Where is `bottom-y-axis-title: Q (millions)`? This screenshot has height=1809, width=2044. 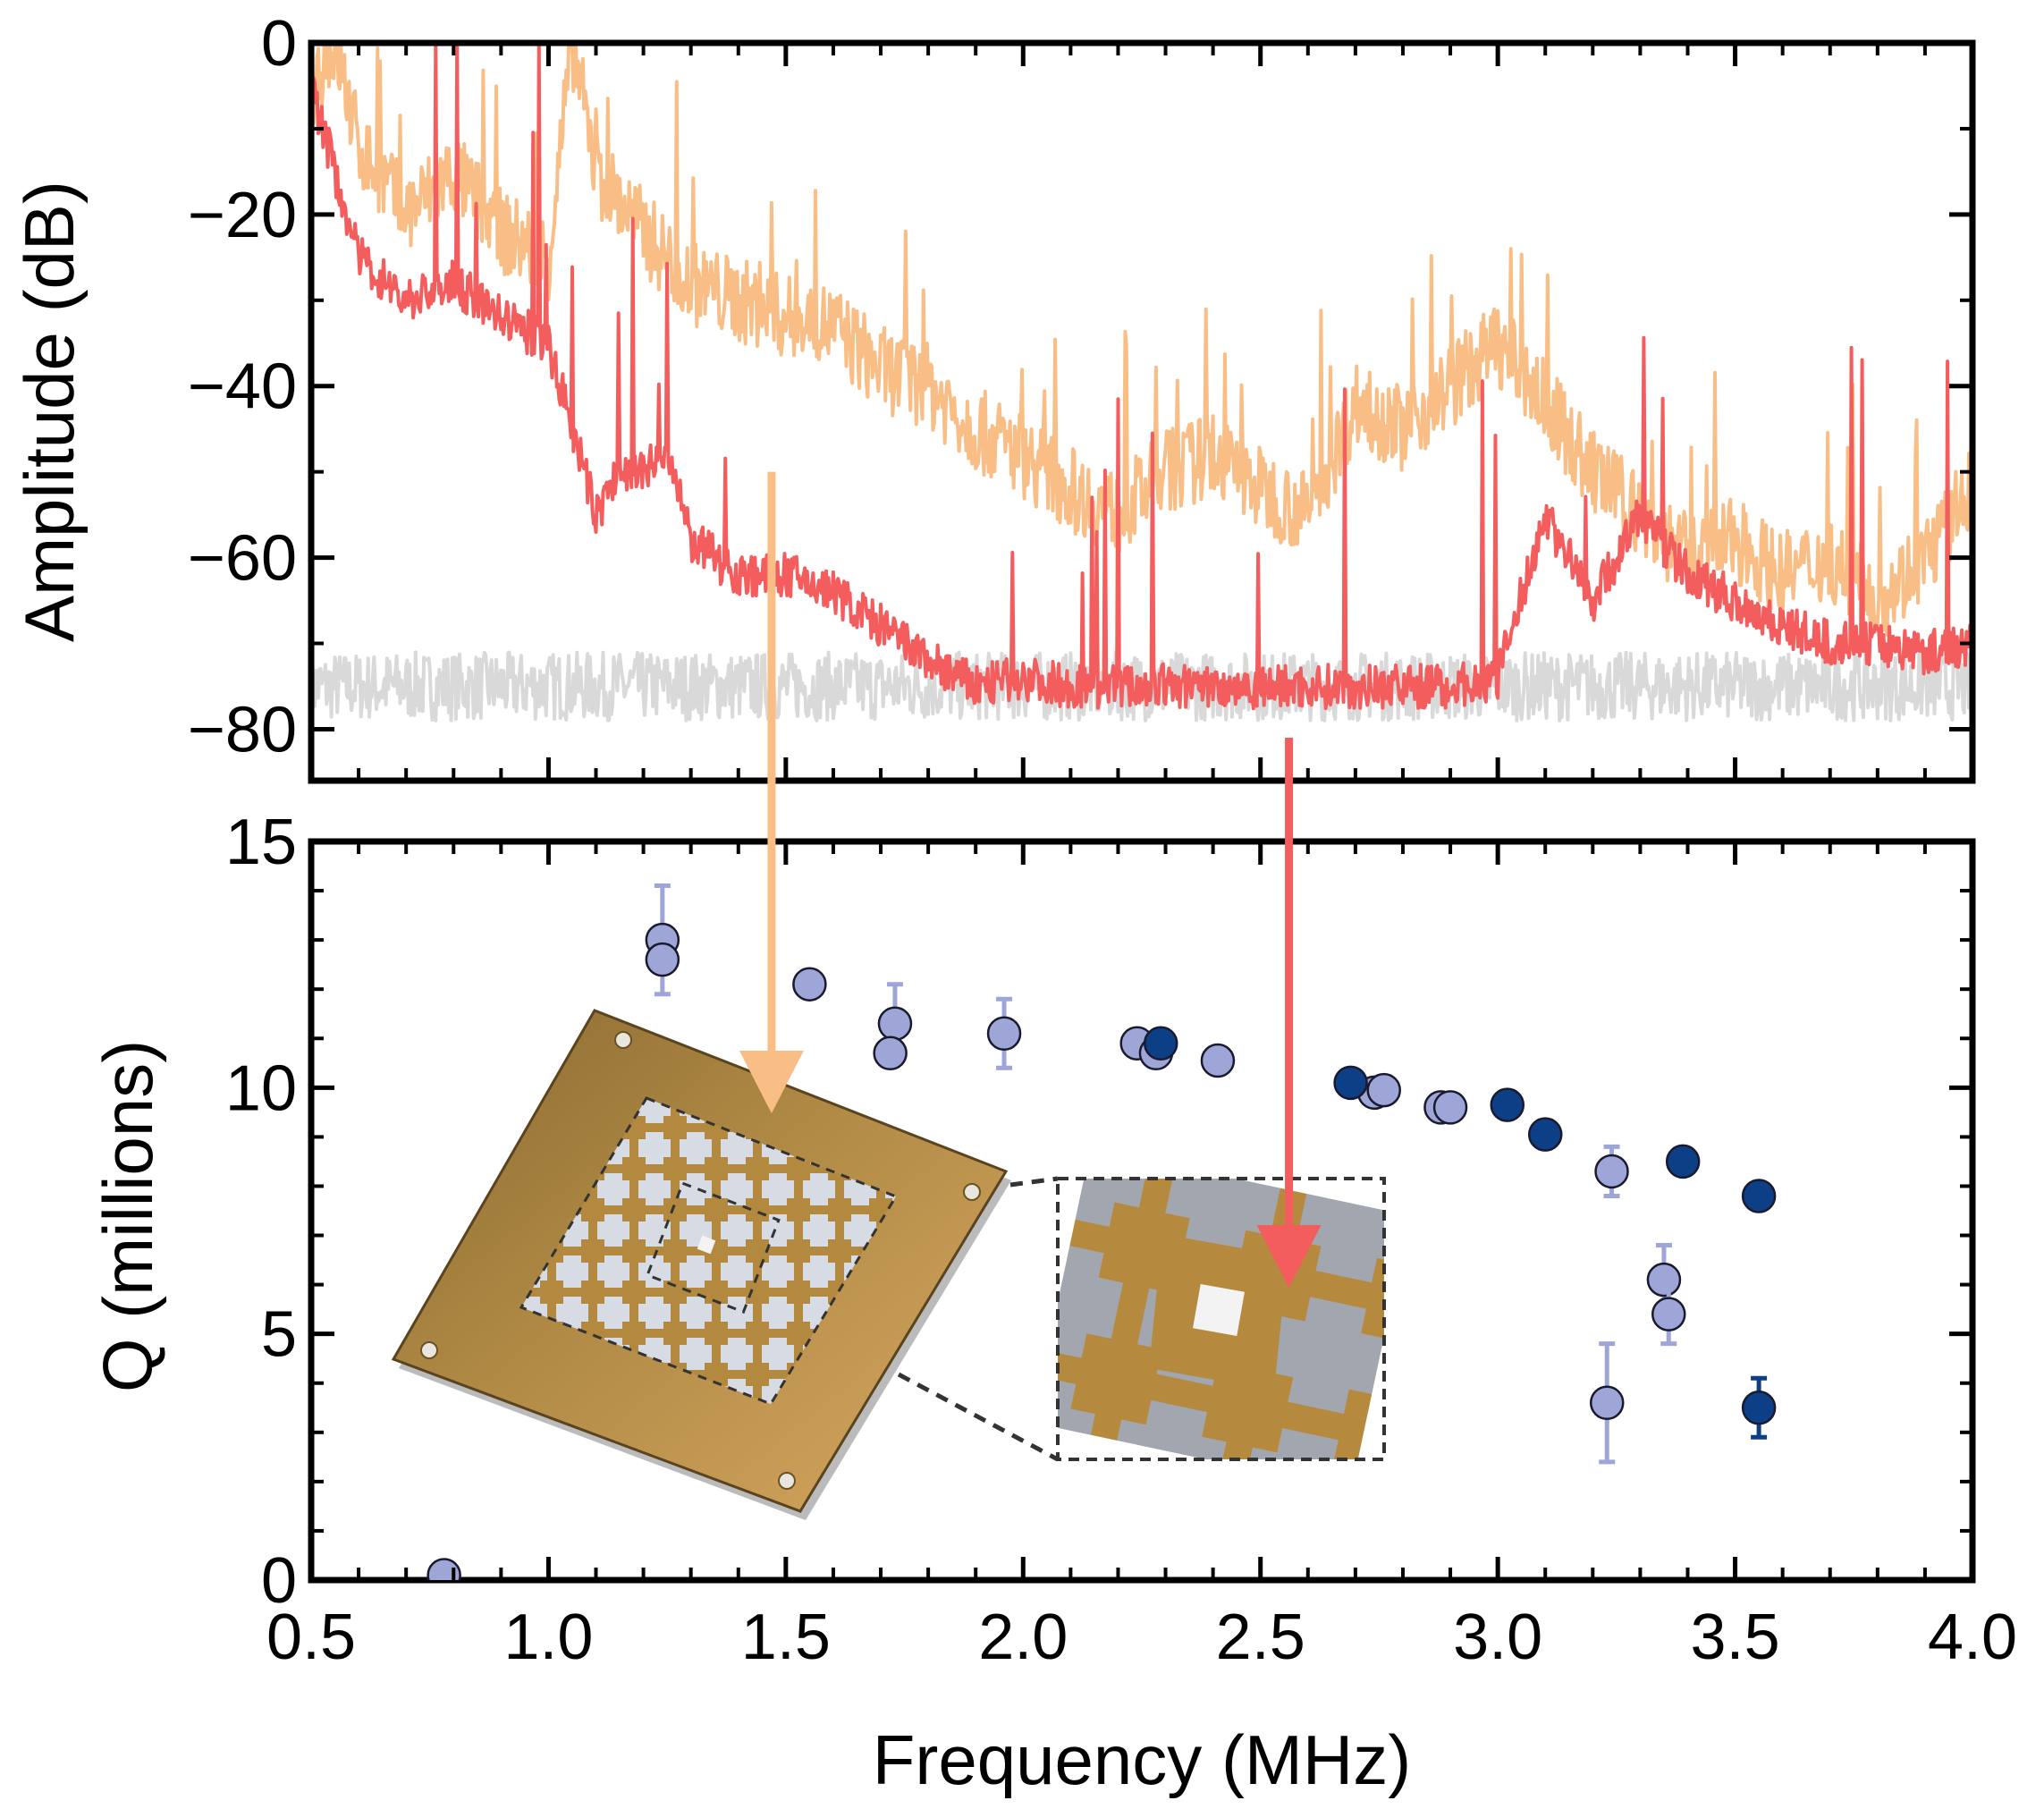
bottom-y-axis-title: Q (millions) is located at coordinates (128, 1216).